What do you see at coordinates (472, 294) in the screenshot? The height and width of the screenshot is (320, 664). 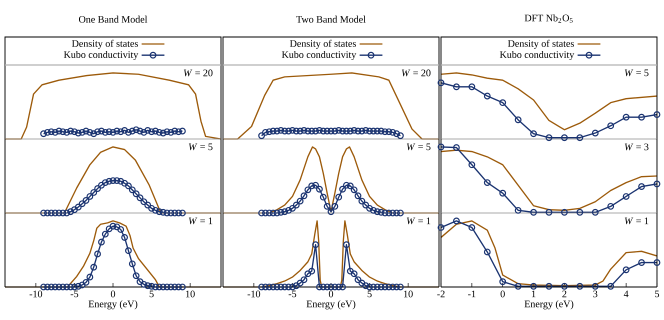 I see `x-tick-label: -1` at bounding box center [472, 294].